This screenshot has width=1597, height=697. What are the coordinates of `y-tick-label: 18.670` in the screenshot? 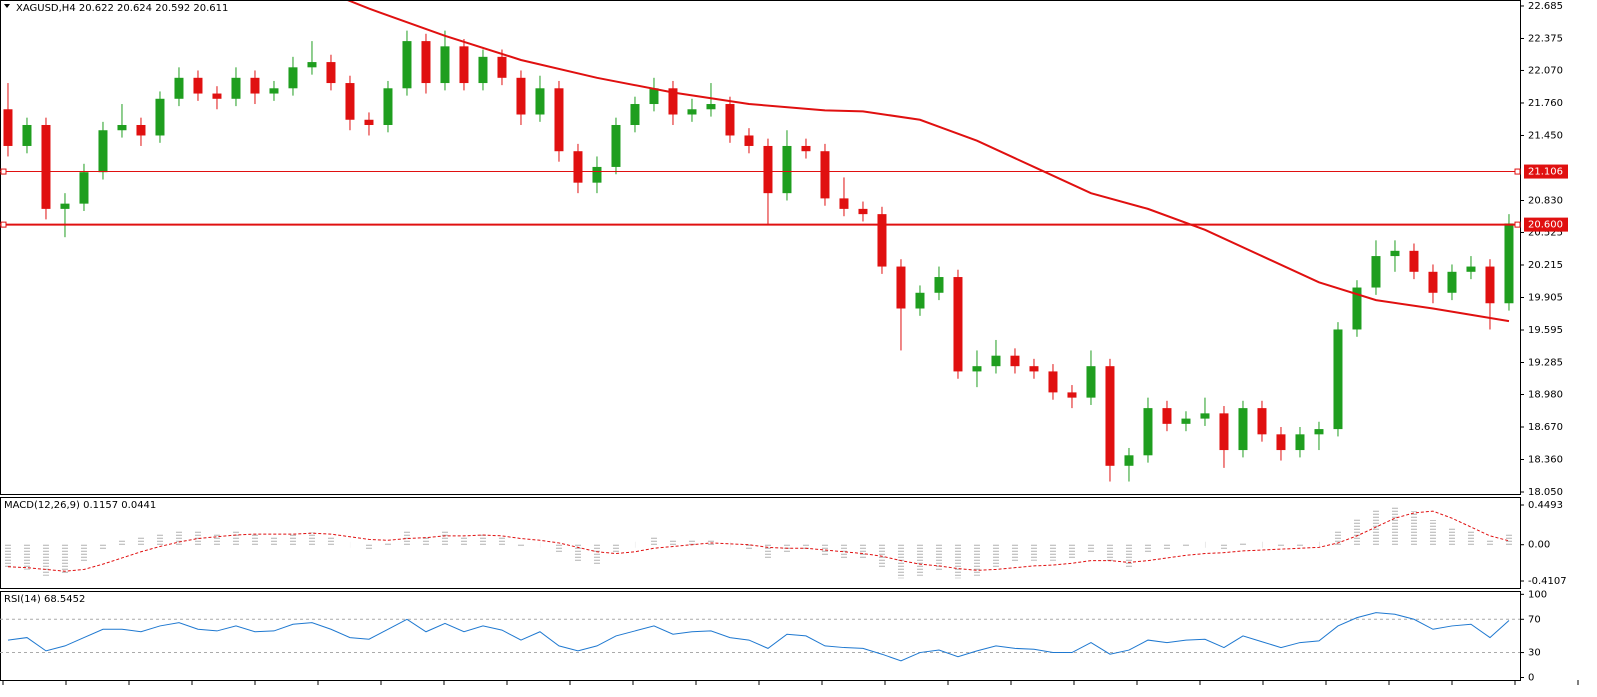 It's located at (1545, 427).